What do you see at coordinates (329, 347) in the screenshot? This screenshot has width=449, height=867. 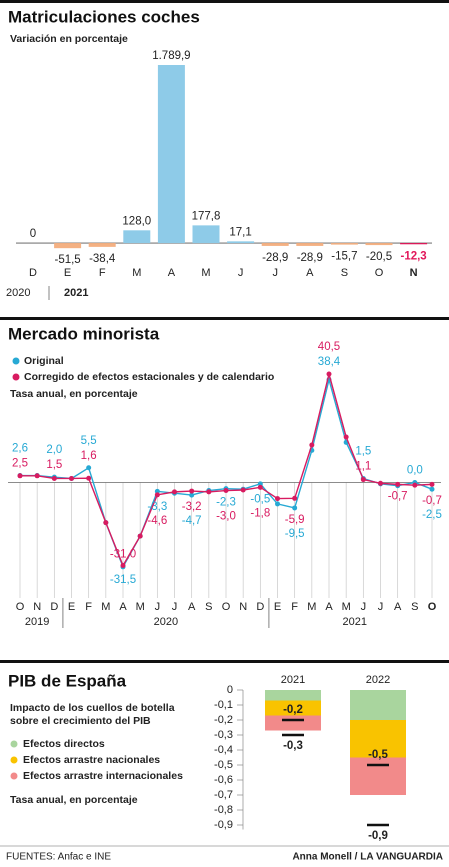 I see `value-label: 40,5` at bounding box center [329, 347].